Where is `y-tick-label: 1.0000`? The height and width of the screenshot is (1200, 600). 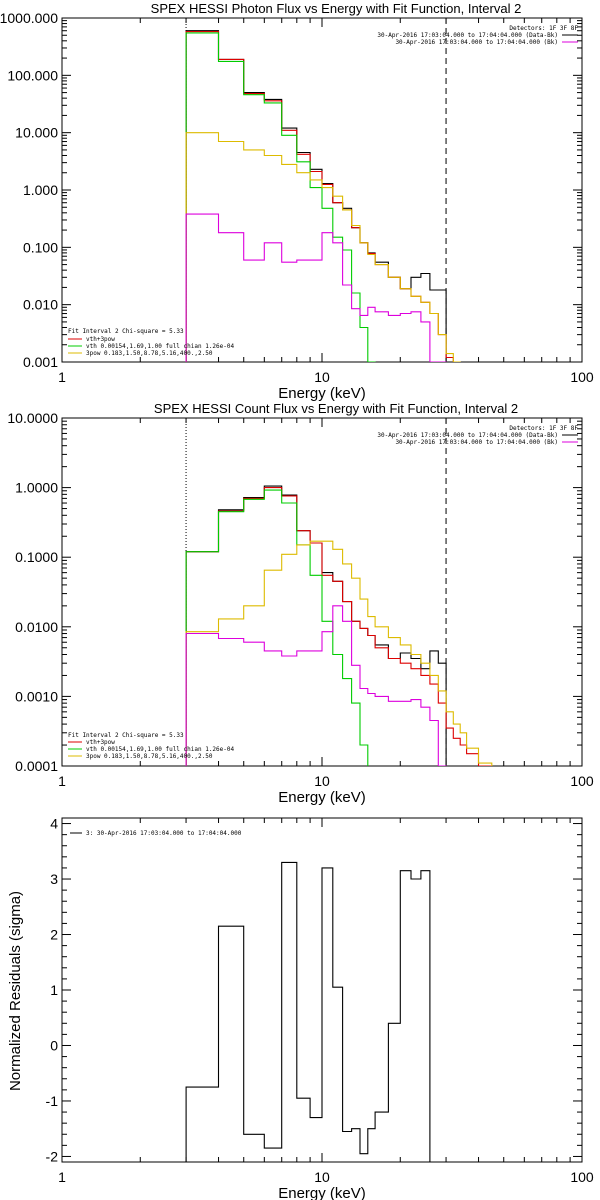 y-tick-label: 1.0000 is located at coordinates (36, 488).